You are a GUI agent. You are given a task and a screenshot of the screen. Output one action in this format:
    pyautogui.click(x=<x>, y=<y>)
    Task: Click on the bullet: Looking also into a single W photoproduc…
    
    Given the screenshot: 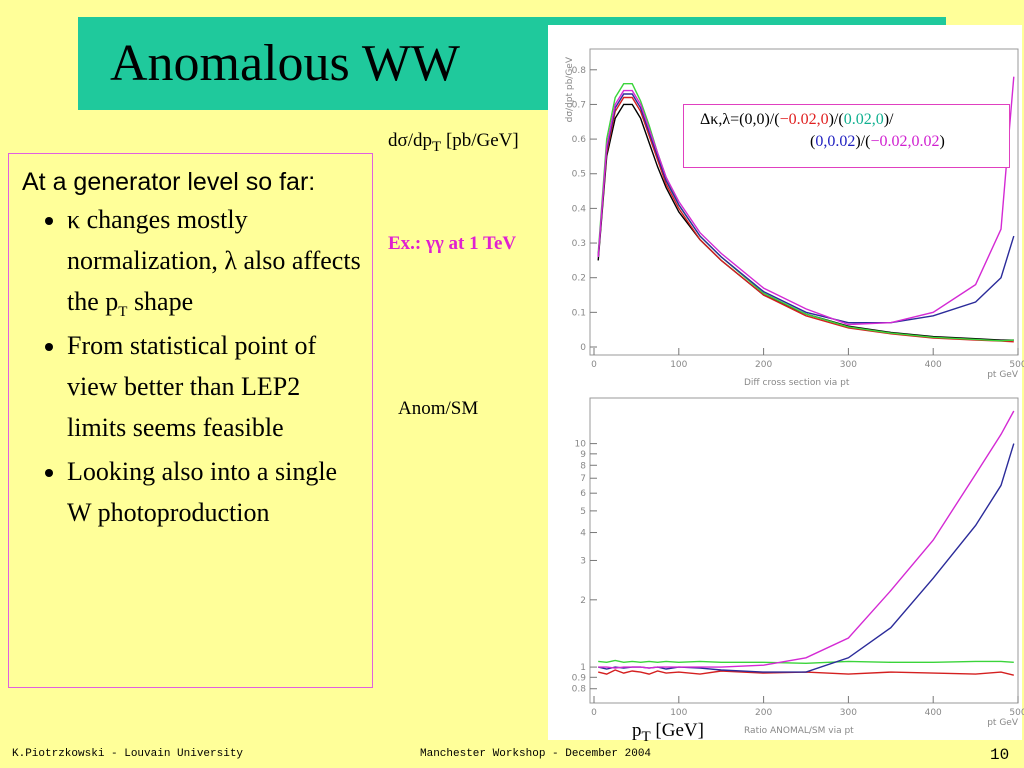 What is the action you would take?
    pyautogui.click(x=214, y=492)
    